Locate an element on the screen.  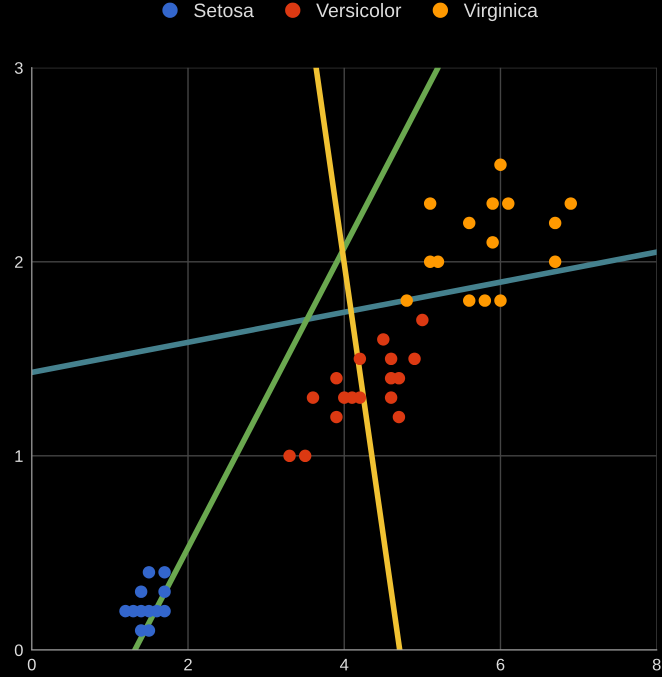
legend-label: Versicolor is located at coordinates (359, 10).